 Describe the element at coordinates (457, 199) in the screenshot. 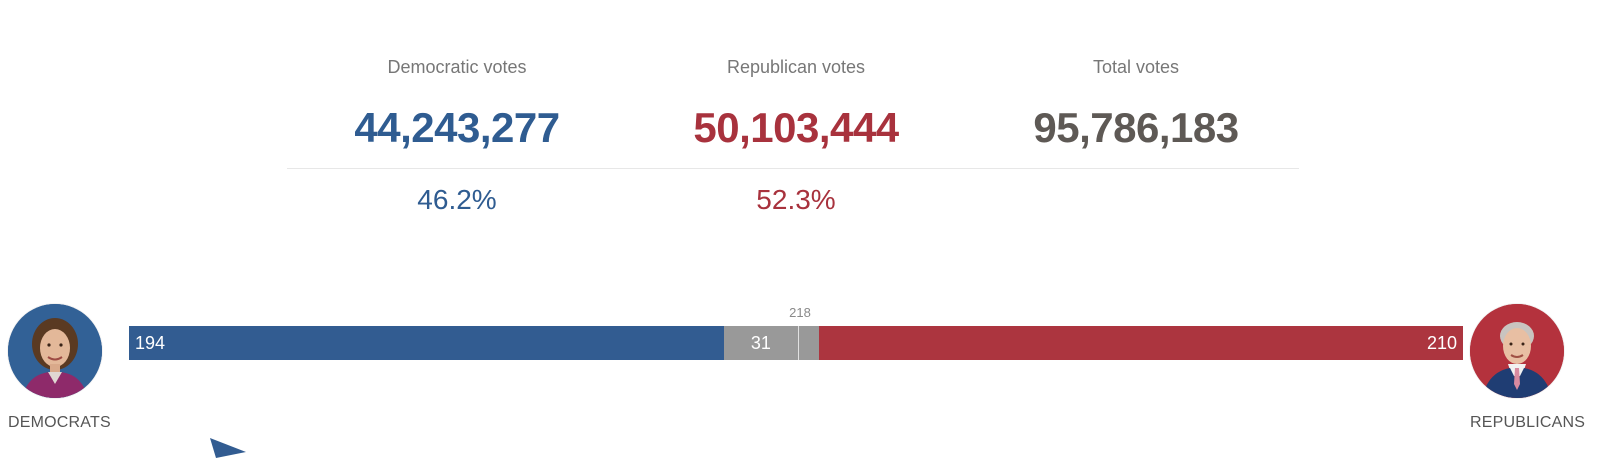

I see `democratic-vote-percent: 46.2%` at that location.